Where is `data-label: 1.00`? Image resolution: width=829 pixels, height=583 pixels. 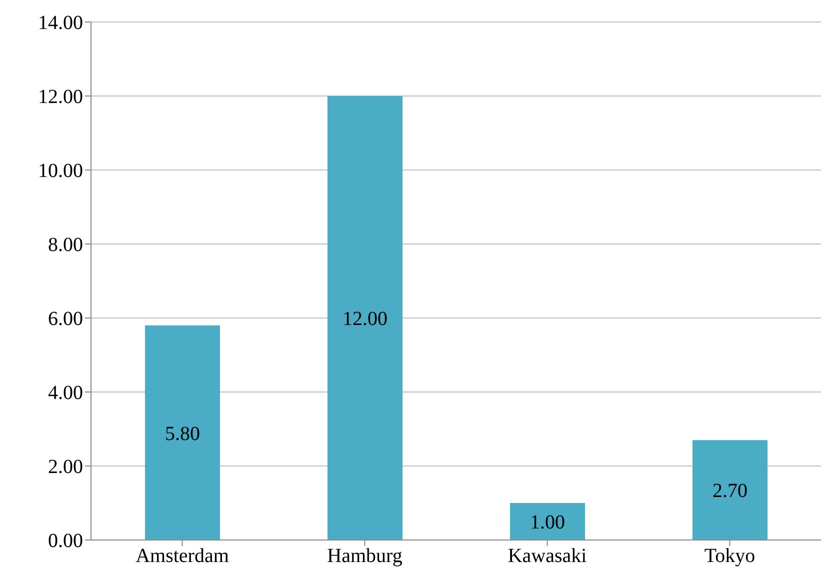
data-label: 1.00 is located at coordinates (547, 523).